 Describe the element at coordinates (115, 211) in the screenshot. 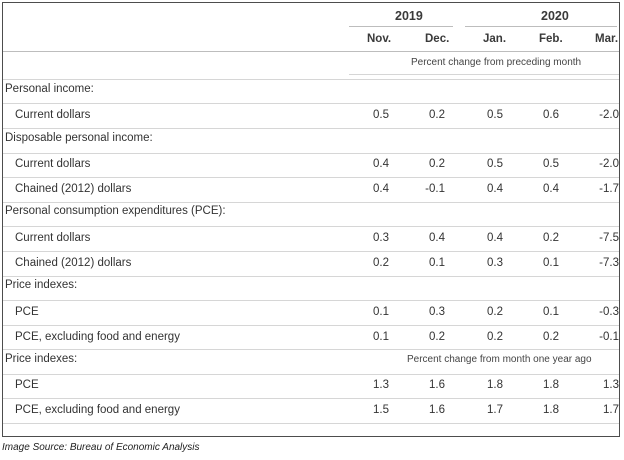

I see `section-label: Personal consumption expenditures (PCE):` at that location.